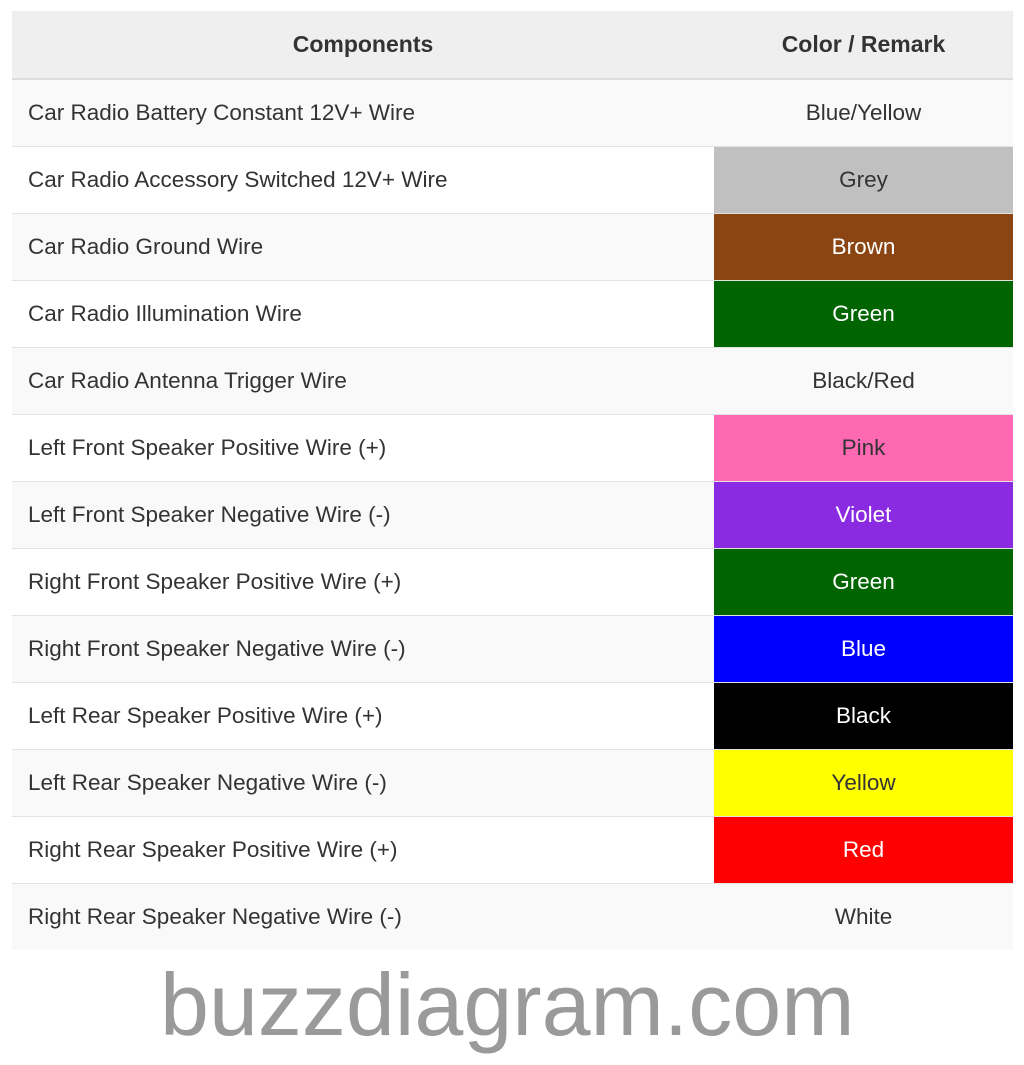 This screenshot has height=1065, width=1024. Describe the element at coordinates (863, 850) in the screenshot. I see `color-cell: Red` at that location.